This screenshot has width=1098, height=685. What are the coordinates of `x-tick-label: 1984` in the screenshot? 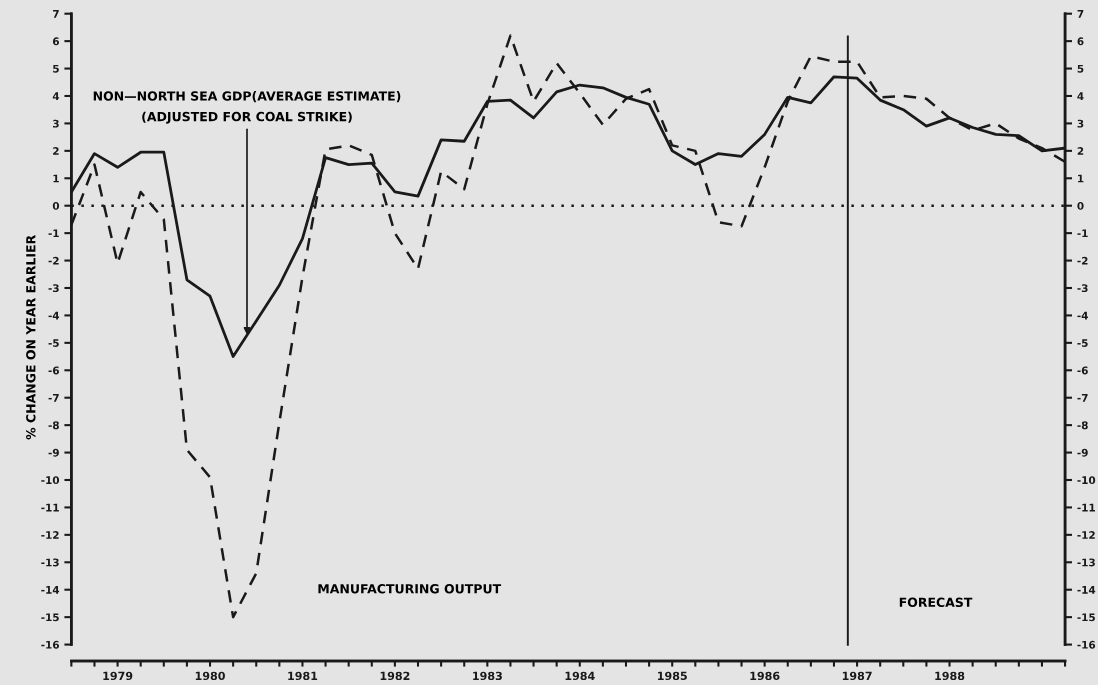 It's located at (580, 676).